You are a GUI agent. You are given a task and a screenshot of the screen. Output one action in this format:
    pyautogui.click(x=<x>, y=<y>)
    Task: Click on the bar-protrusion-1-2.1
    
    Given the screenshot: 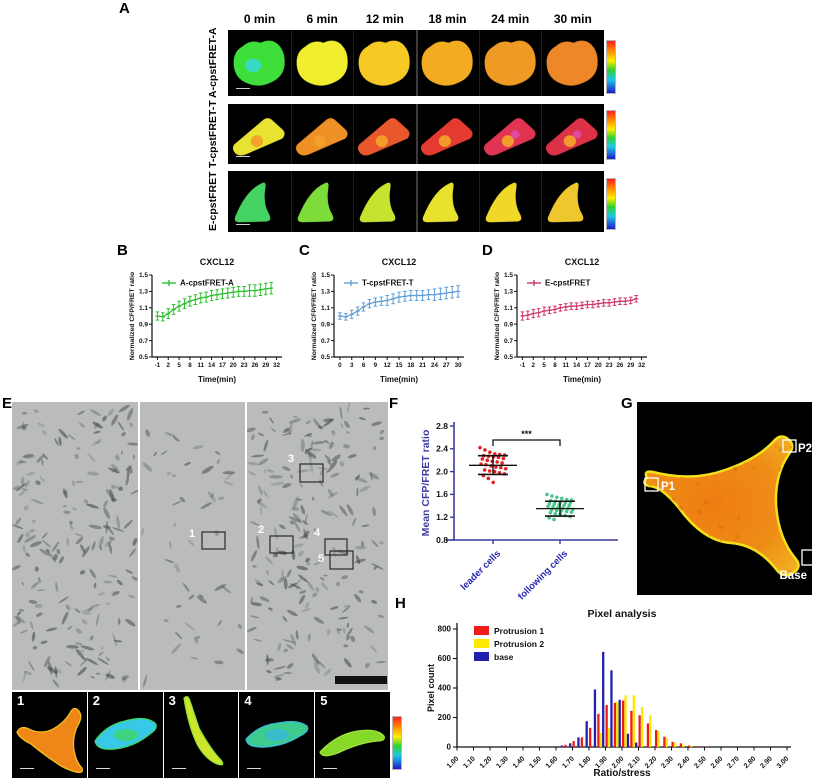 What is the action you would take?
    pyautogui.click(x=639, y=731)
    